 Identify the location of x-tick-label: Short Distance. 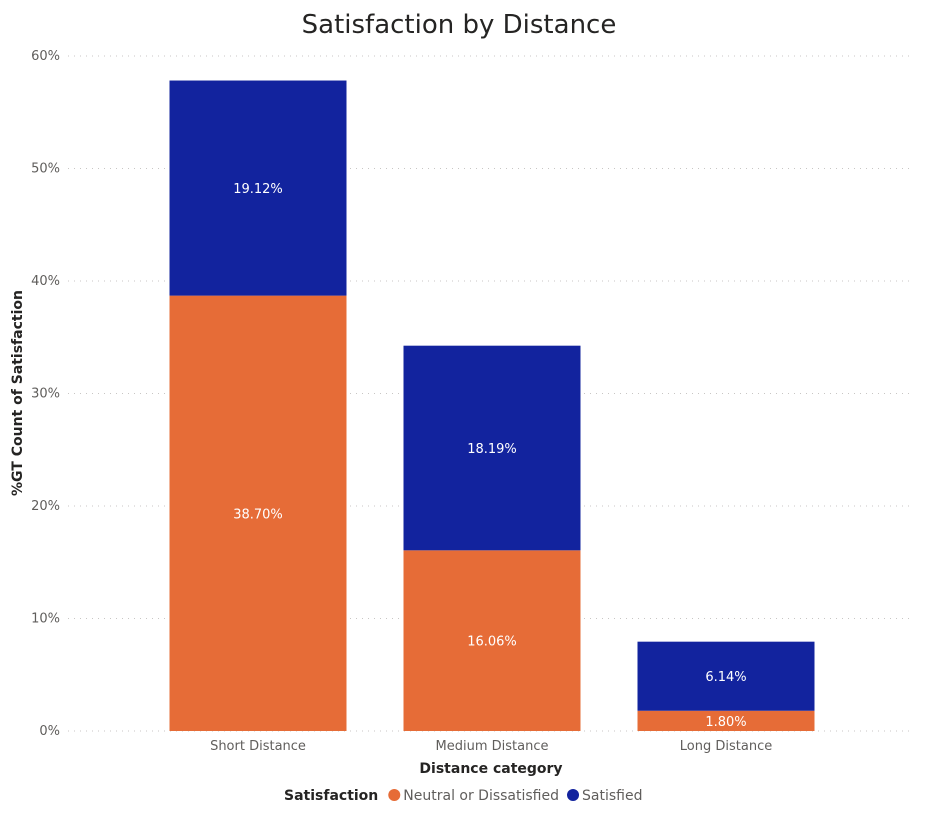
(258, 746).